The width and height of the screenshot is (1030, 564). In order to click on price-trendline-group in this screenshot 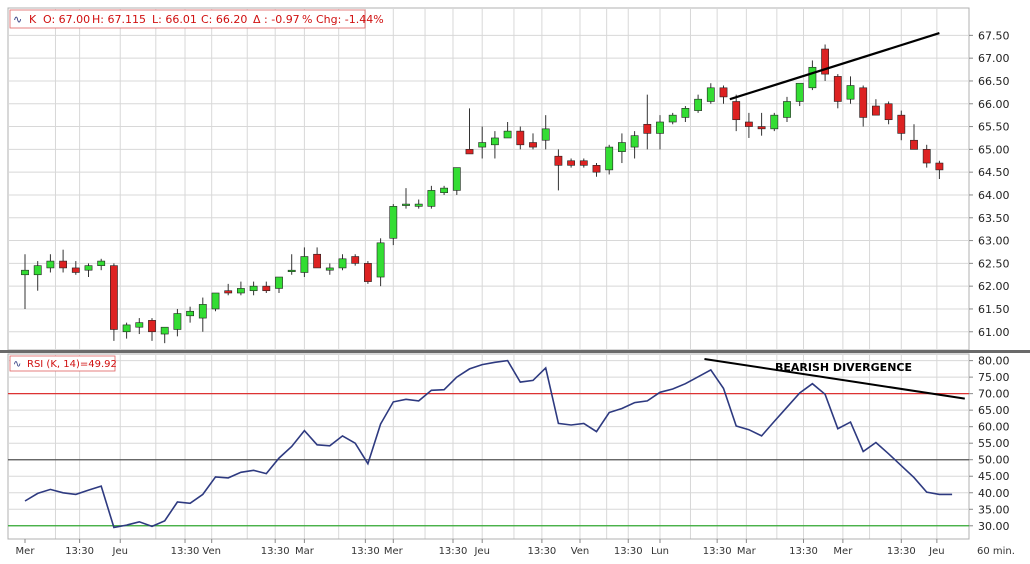, I will do `click(834, 66)`.